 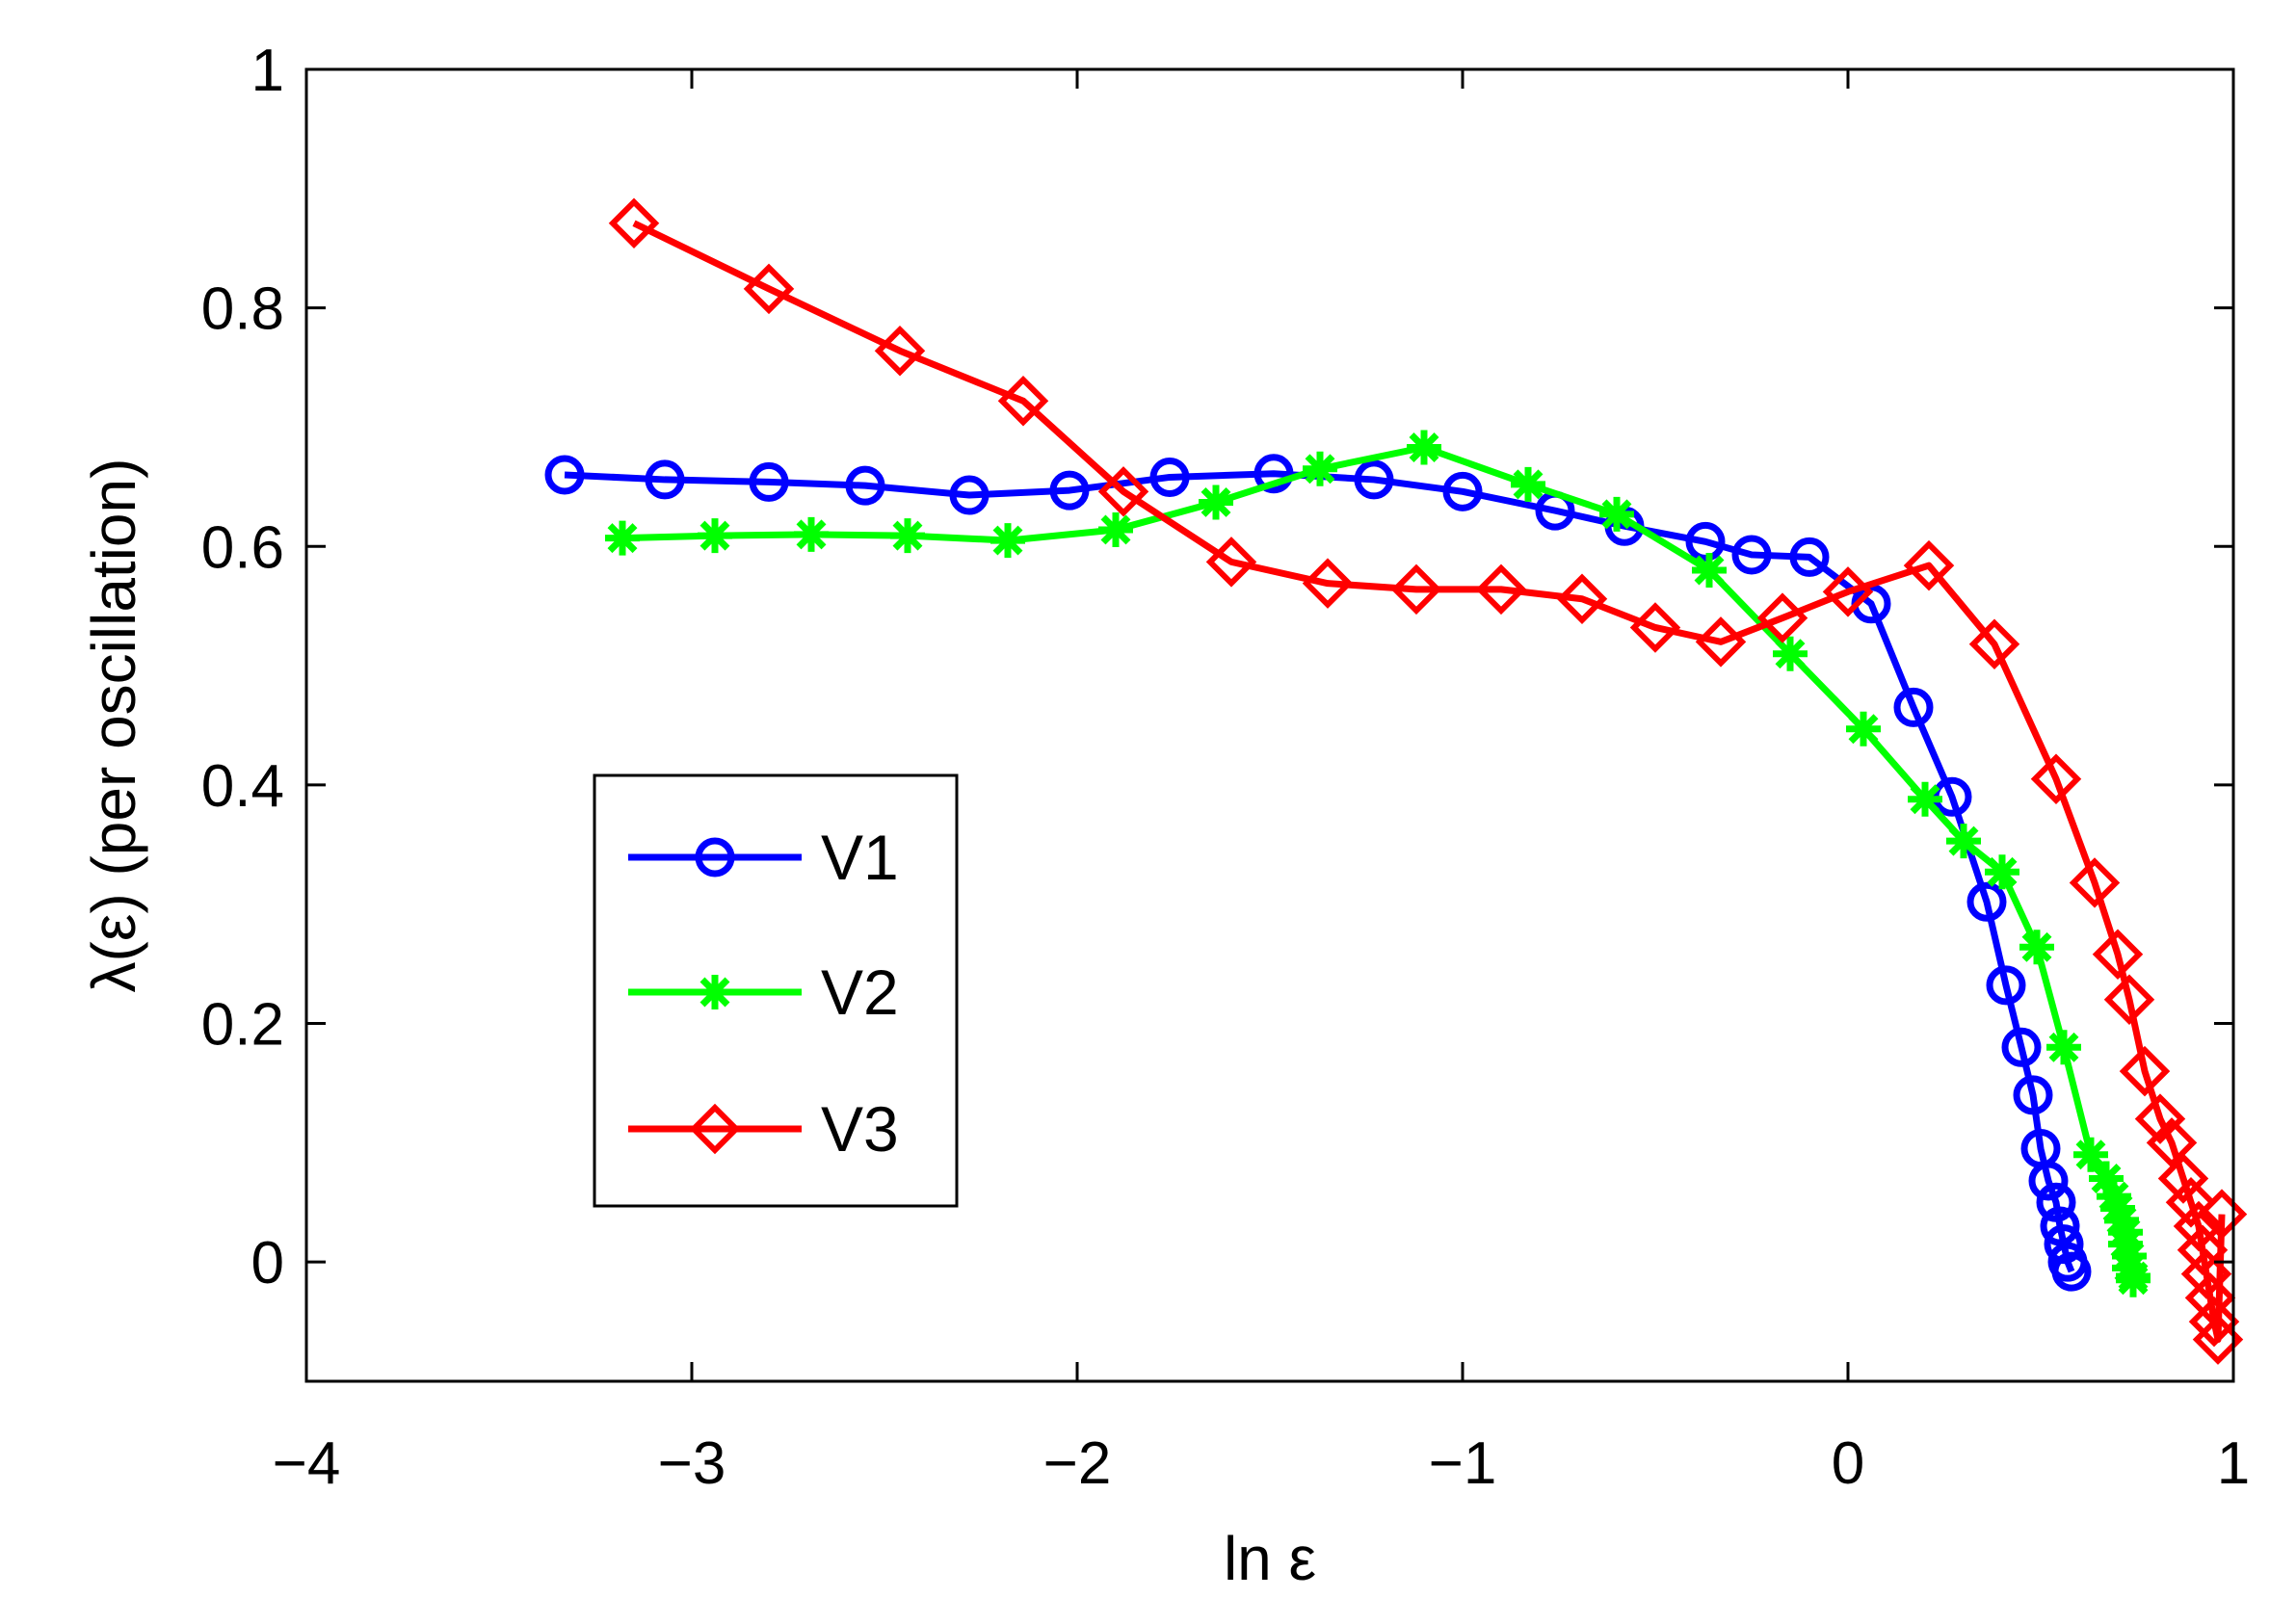 I want to click on legend-marker-v1, so click(x=715, y=857).